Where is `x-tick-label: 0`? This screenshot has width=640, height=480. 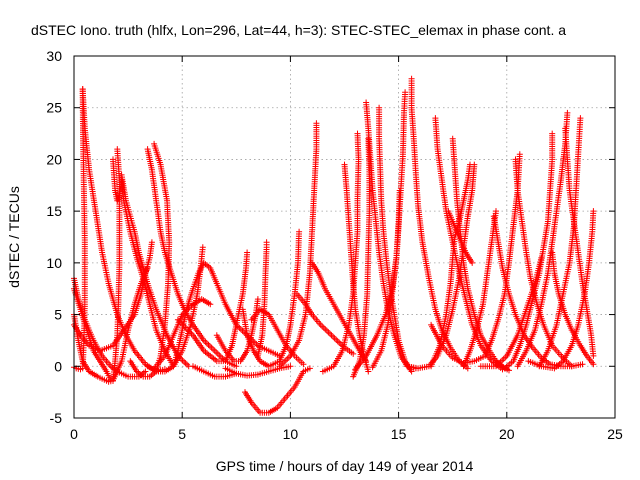
x-tick-label: 0 is located at coordinates (74, 434).